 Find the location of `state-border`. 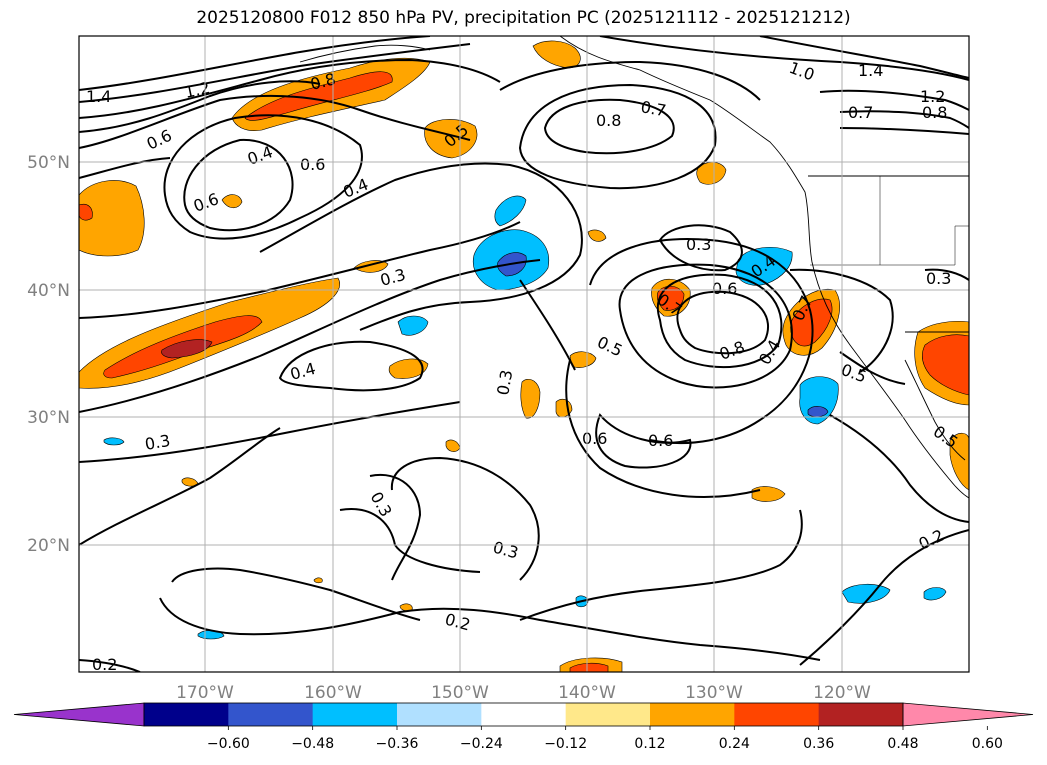

state-border is located at coordinates (924, 221).